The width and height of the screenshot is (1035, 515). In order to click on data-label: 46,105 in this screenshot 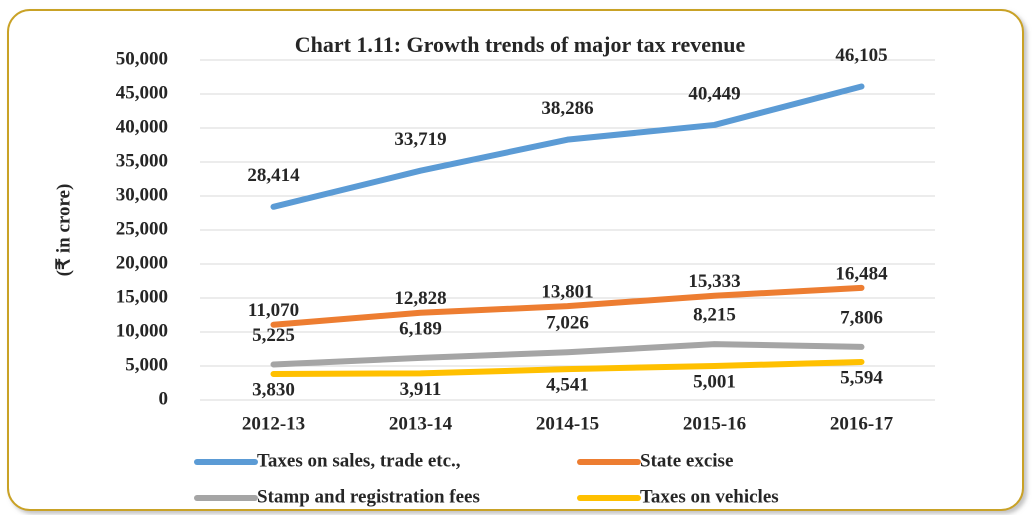, I will do `click(861, 55)`.